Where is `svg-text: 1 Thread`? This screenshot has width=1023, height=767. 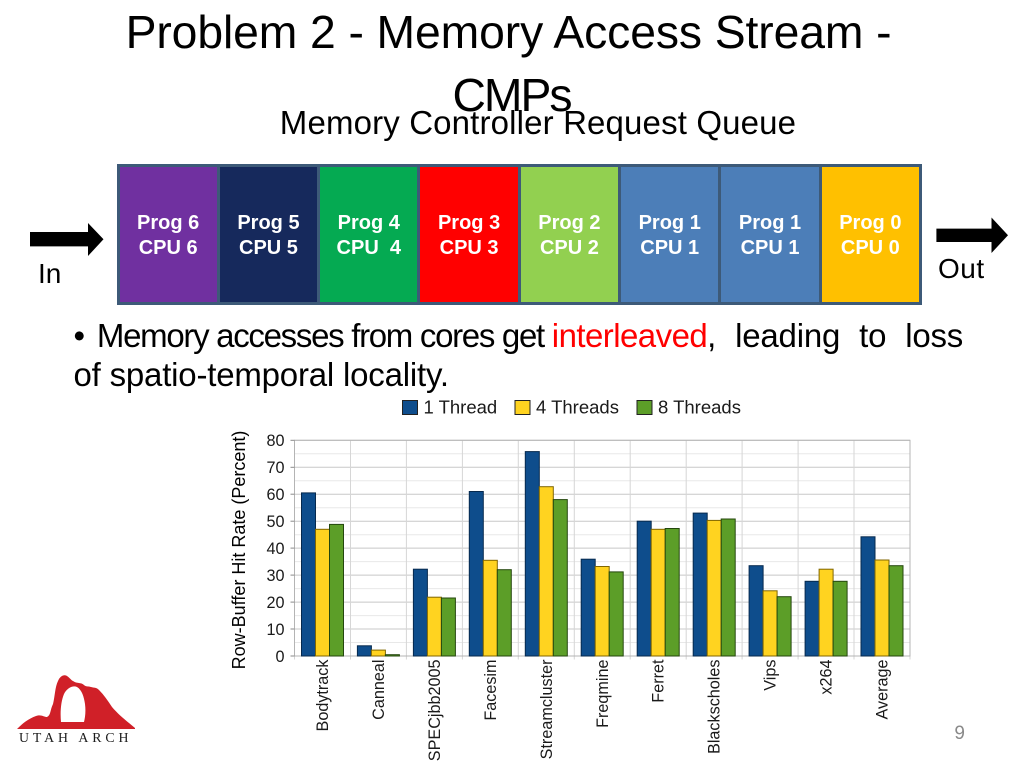 svg-text: 1 Thread is located at coordinates (461, 407).